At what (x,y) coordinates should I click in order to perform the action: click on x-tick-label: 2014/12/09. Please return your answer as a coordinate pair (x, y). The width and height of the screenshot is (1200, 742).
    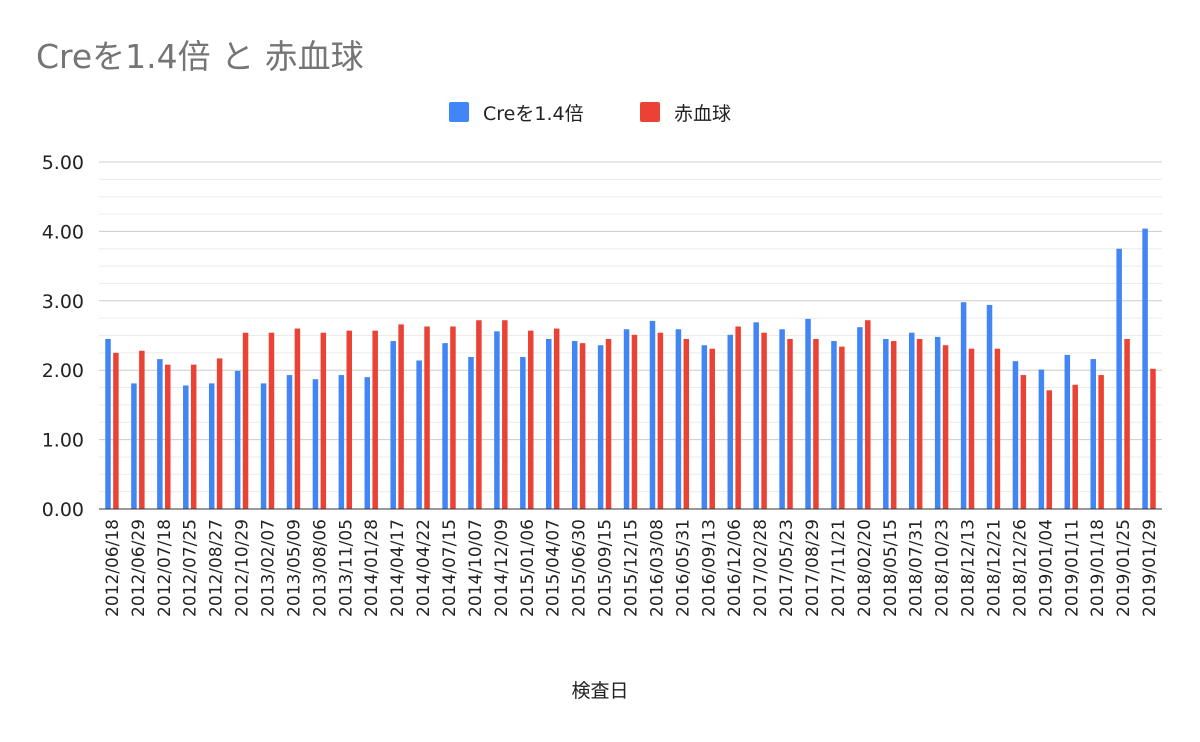
    Looking at the image, I should click on (502, 568).